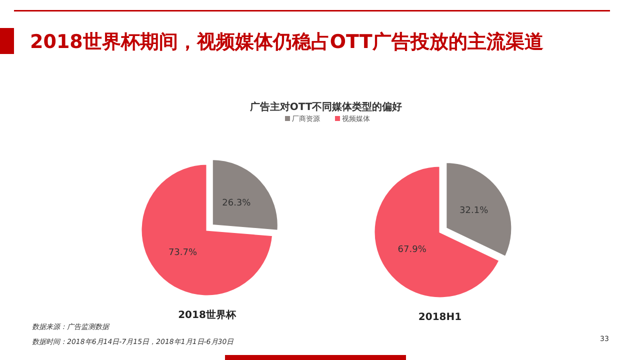 This screenshot has width=640, height=360. Describe the element at coordinates (440, 317) in the screenshot. I see `text: 2018H1` at that location.